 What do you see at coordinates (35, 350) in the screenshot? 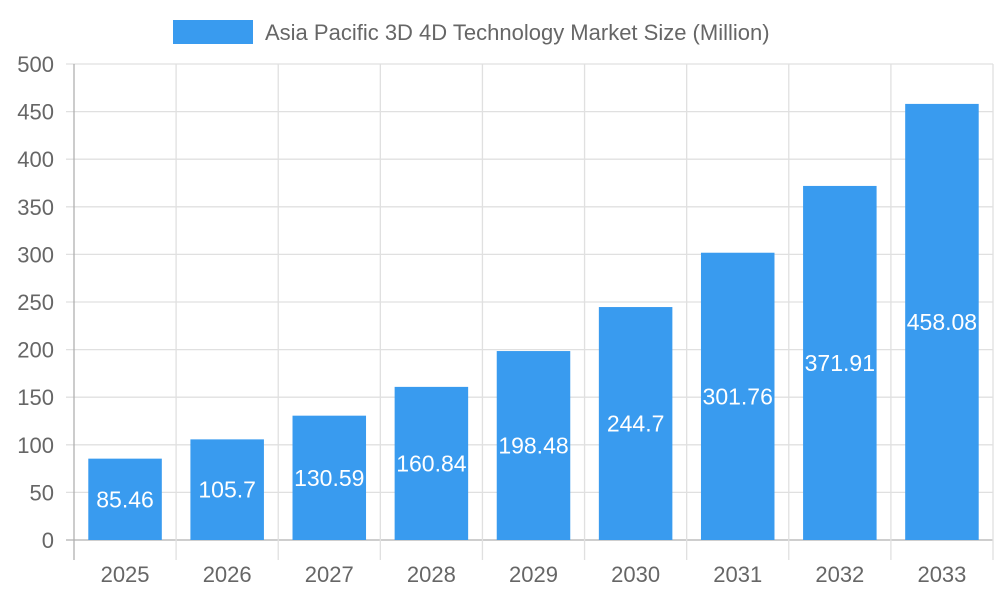
I see `y-tick-label: 200` at bounding box center [35, 350].